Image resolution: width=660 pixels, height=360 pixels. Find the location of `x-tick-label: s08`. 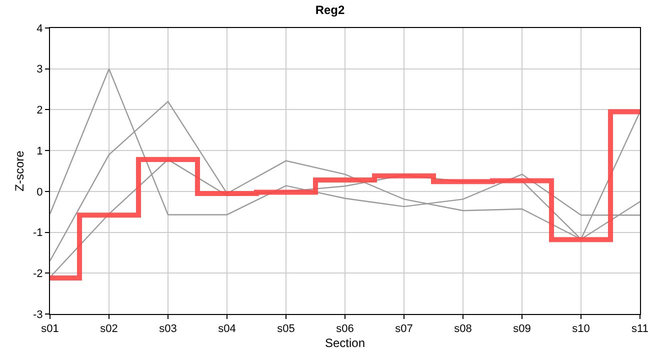

x-tick-label: s08 is located at coordinates (463, 329).